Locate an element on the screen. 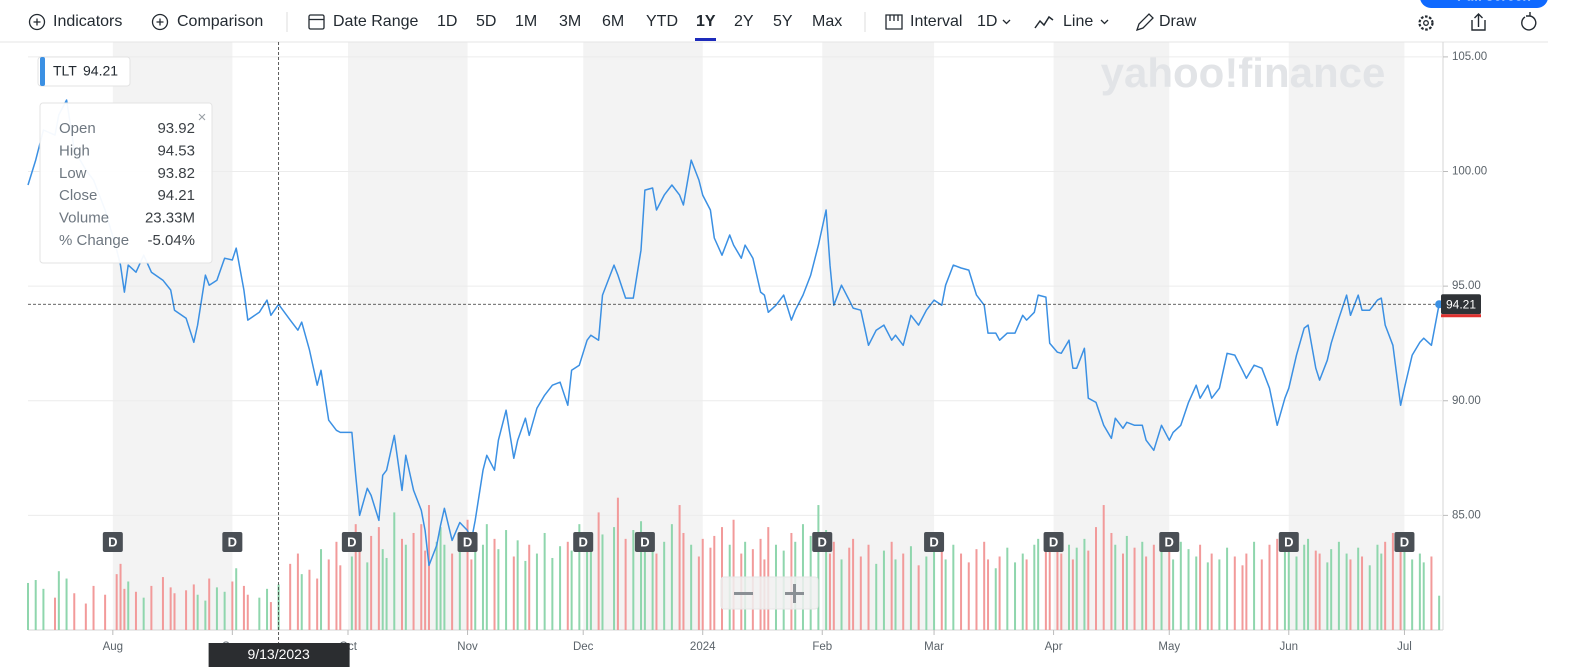 The width and height of the screenshot is (1573, 671). tooltip-label: Low is located at coordinates (73, 173).